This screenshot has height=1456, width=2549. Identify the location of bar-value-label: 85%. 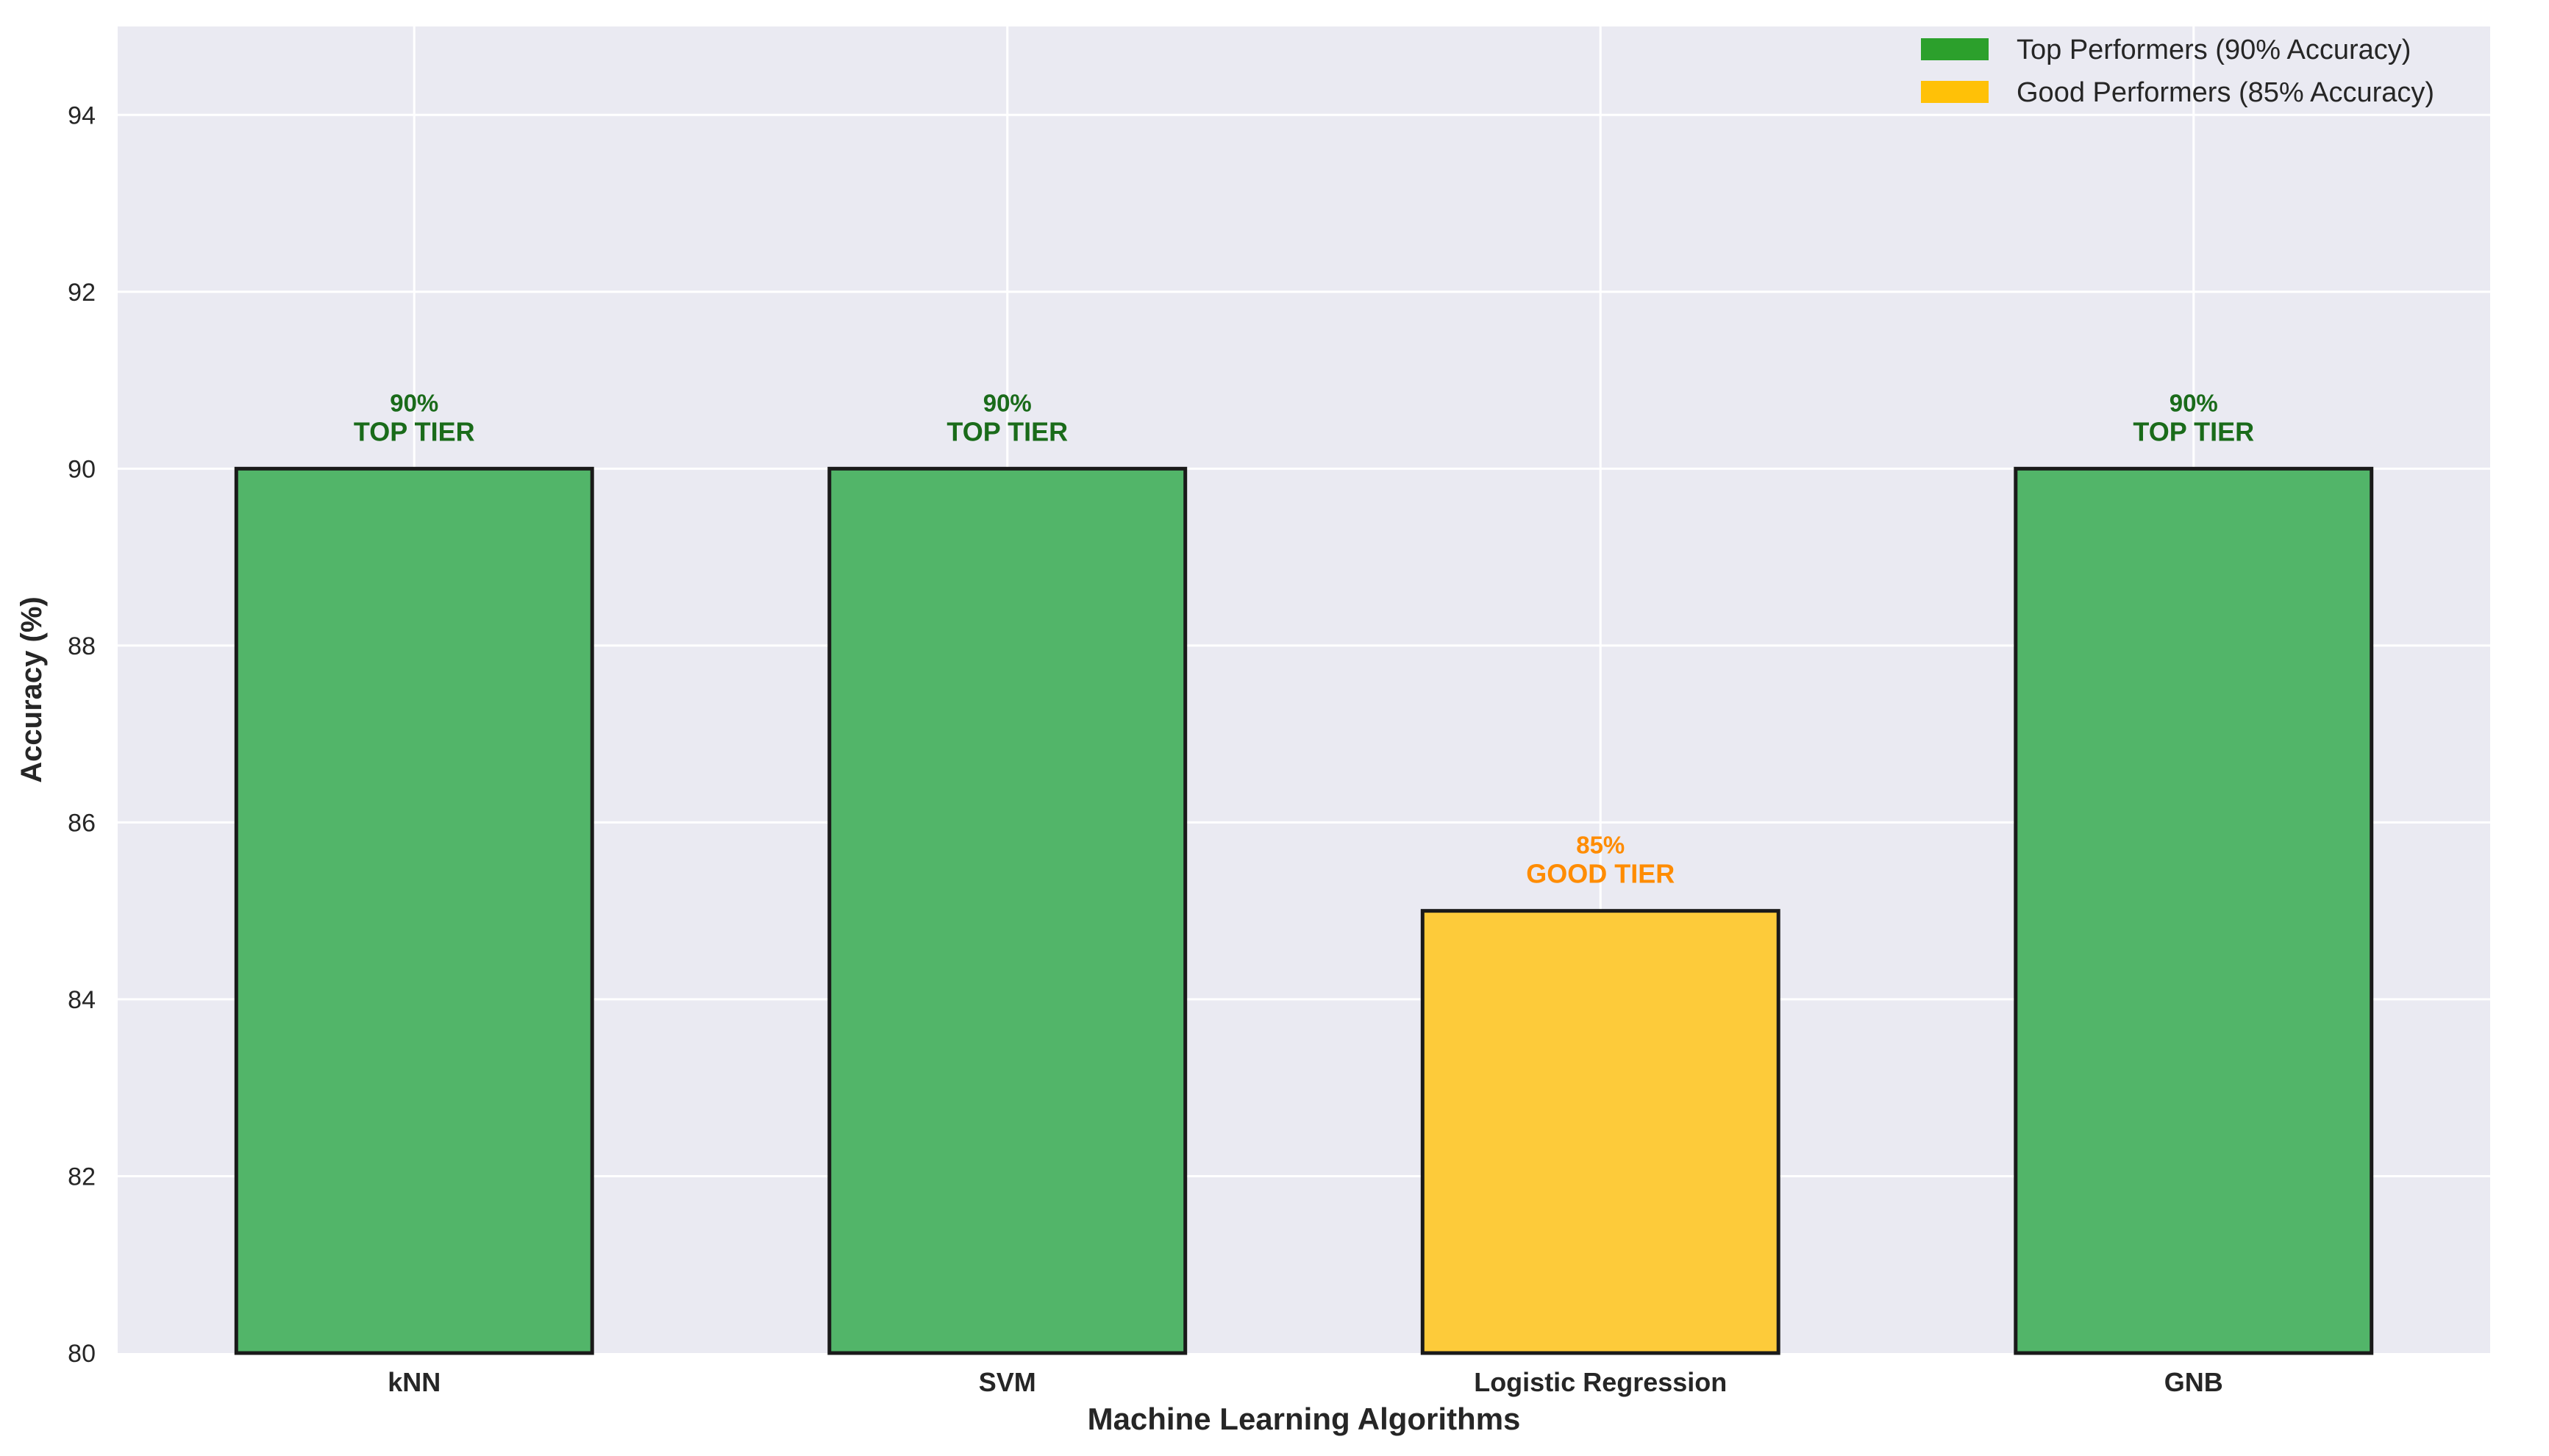
(1600, 846).